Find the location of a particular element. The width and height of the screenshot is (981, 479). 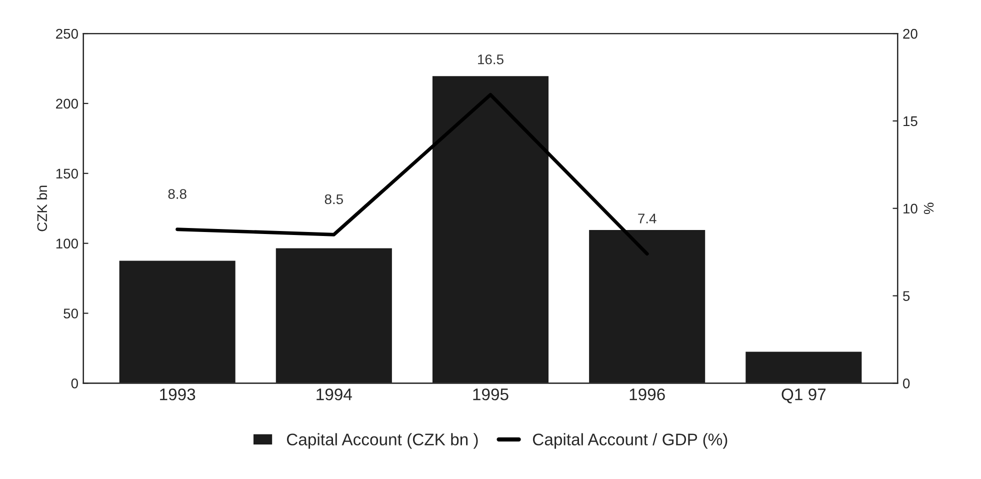

x-tick-label: 1993 is located at coordinates (178, 394).